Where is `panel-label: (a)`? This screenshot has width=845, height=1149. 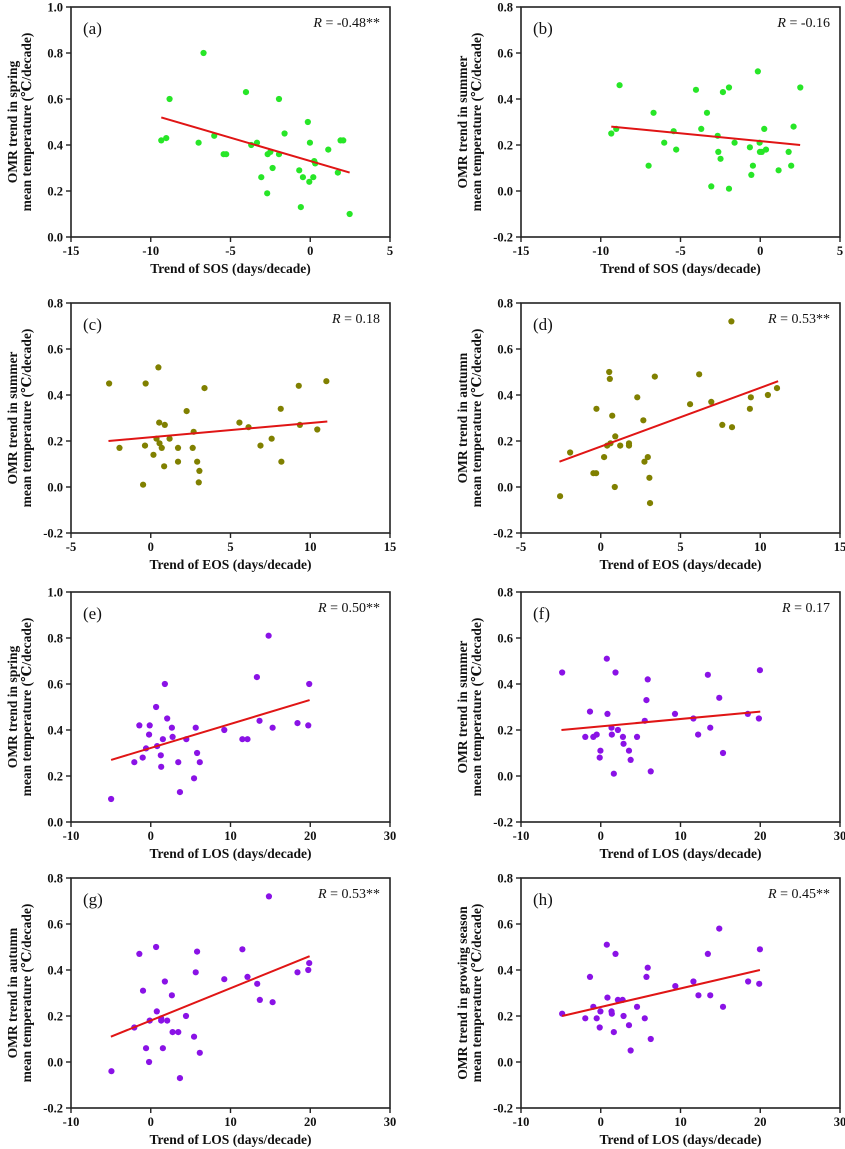 panel-label: (a) is located at coordinates (92, 28).